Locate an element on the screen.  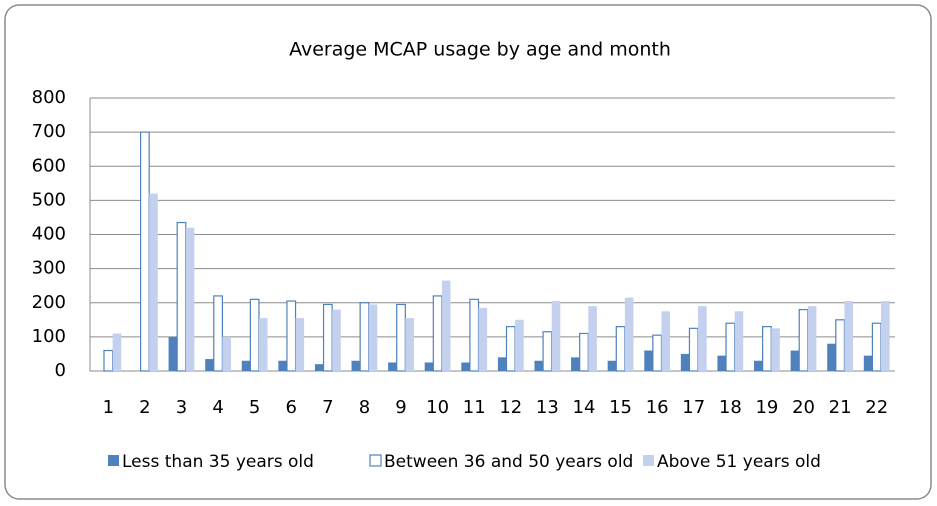
x-tick-label: 15 is located at coordinates (620, 407).